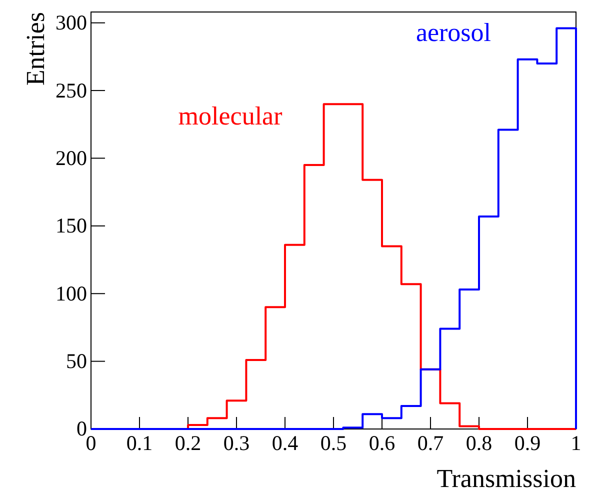  Describe the element at coordinates (188, 442) in the screenshot. I see `x-tick-label: 0.2` at that location.